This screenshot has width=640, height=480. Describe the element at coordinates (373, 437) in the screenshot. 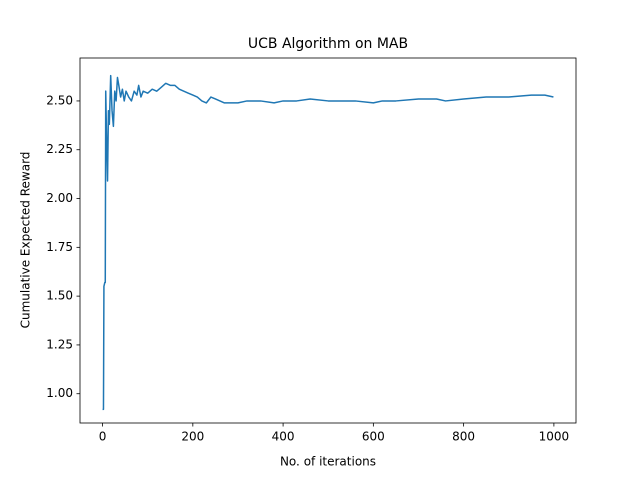

I see `x-tick-label: 600` at that location.